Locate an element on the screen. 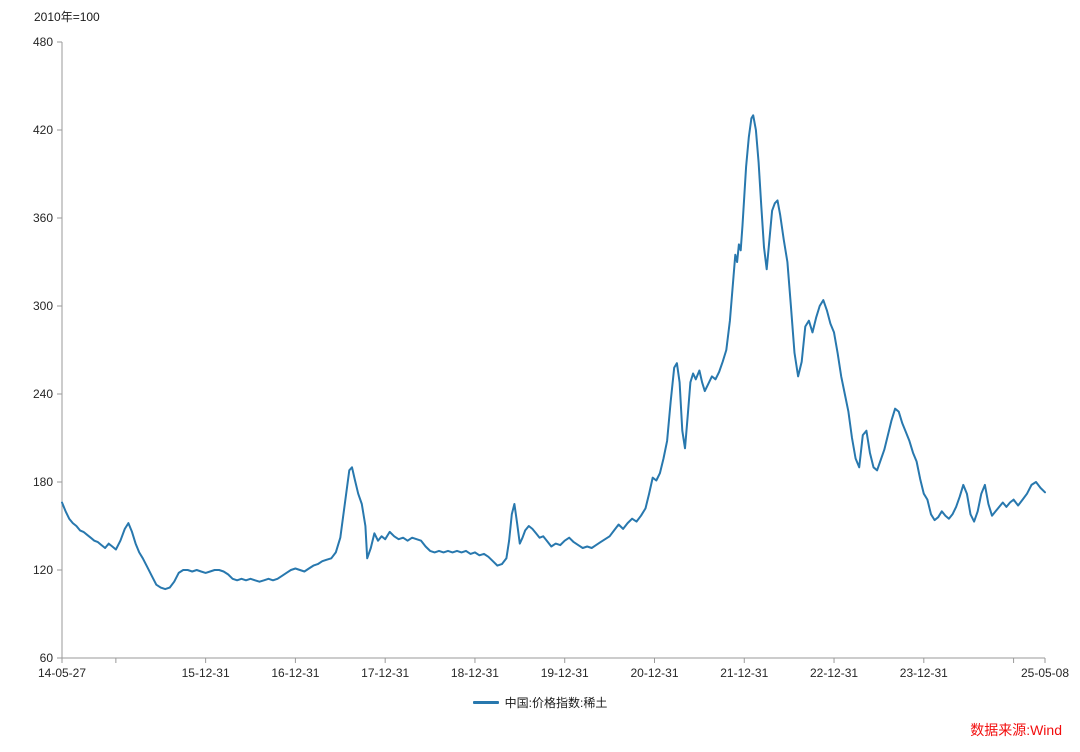  chart-legend: 中国:价格指数:稀土 is located at coordinates (540, 702).